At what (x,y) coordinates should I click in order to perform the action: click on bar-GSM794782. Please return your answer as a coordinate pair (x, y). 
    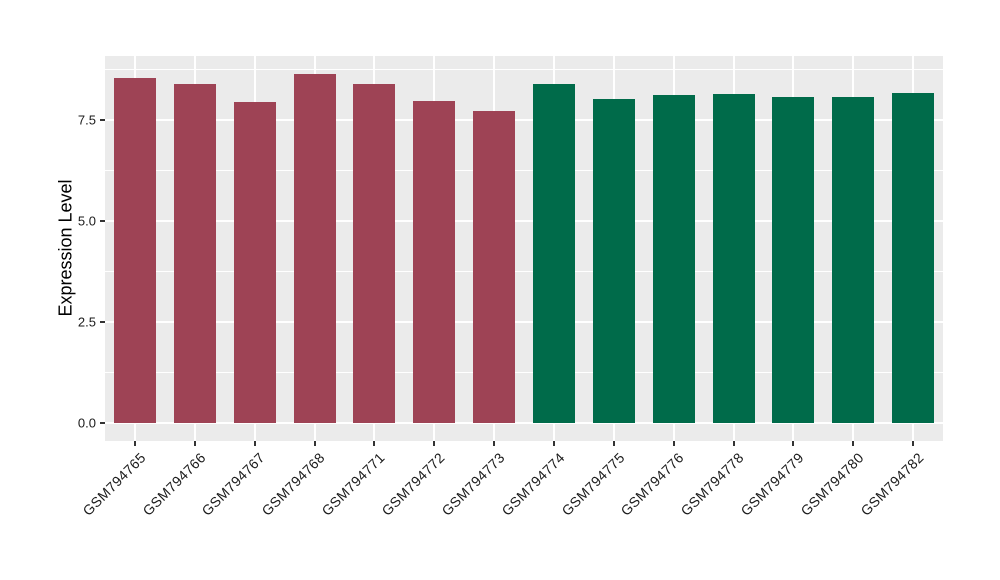
    Looking at the image, I should click on (913, 258).